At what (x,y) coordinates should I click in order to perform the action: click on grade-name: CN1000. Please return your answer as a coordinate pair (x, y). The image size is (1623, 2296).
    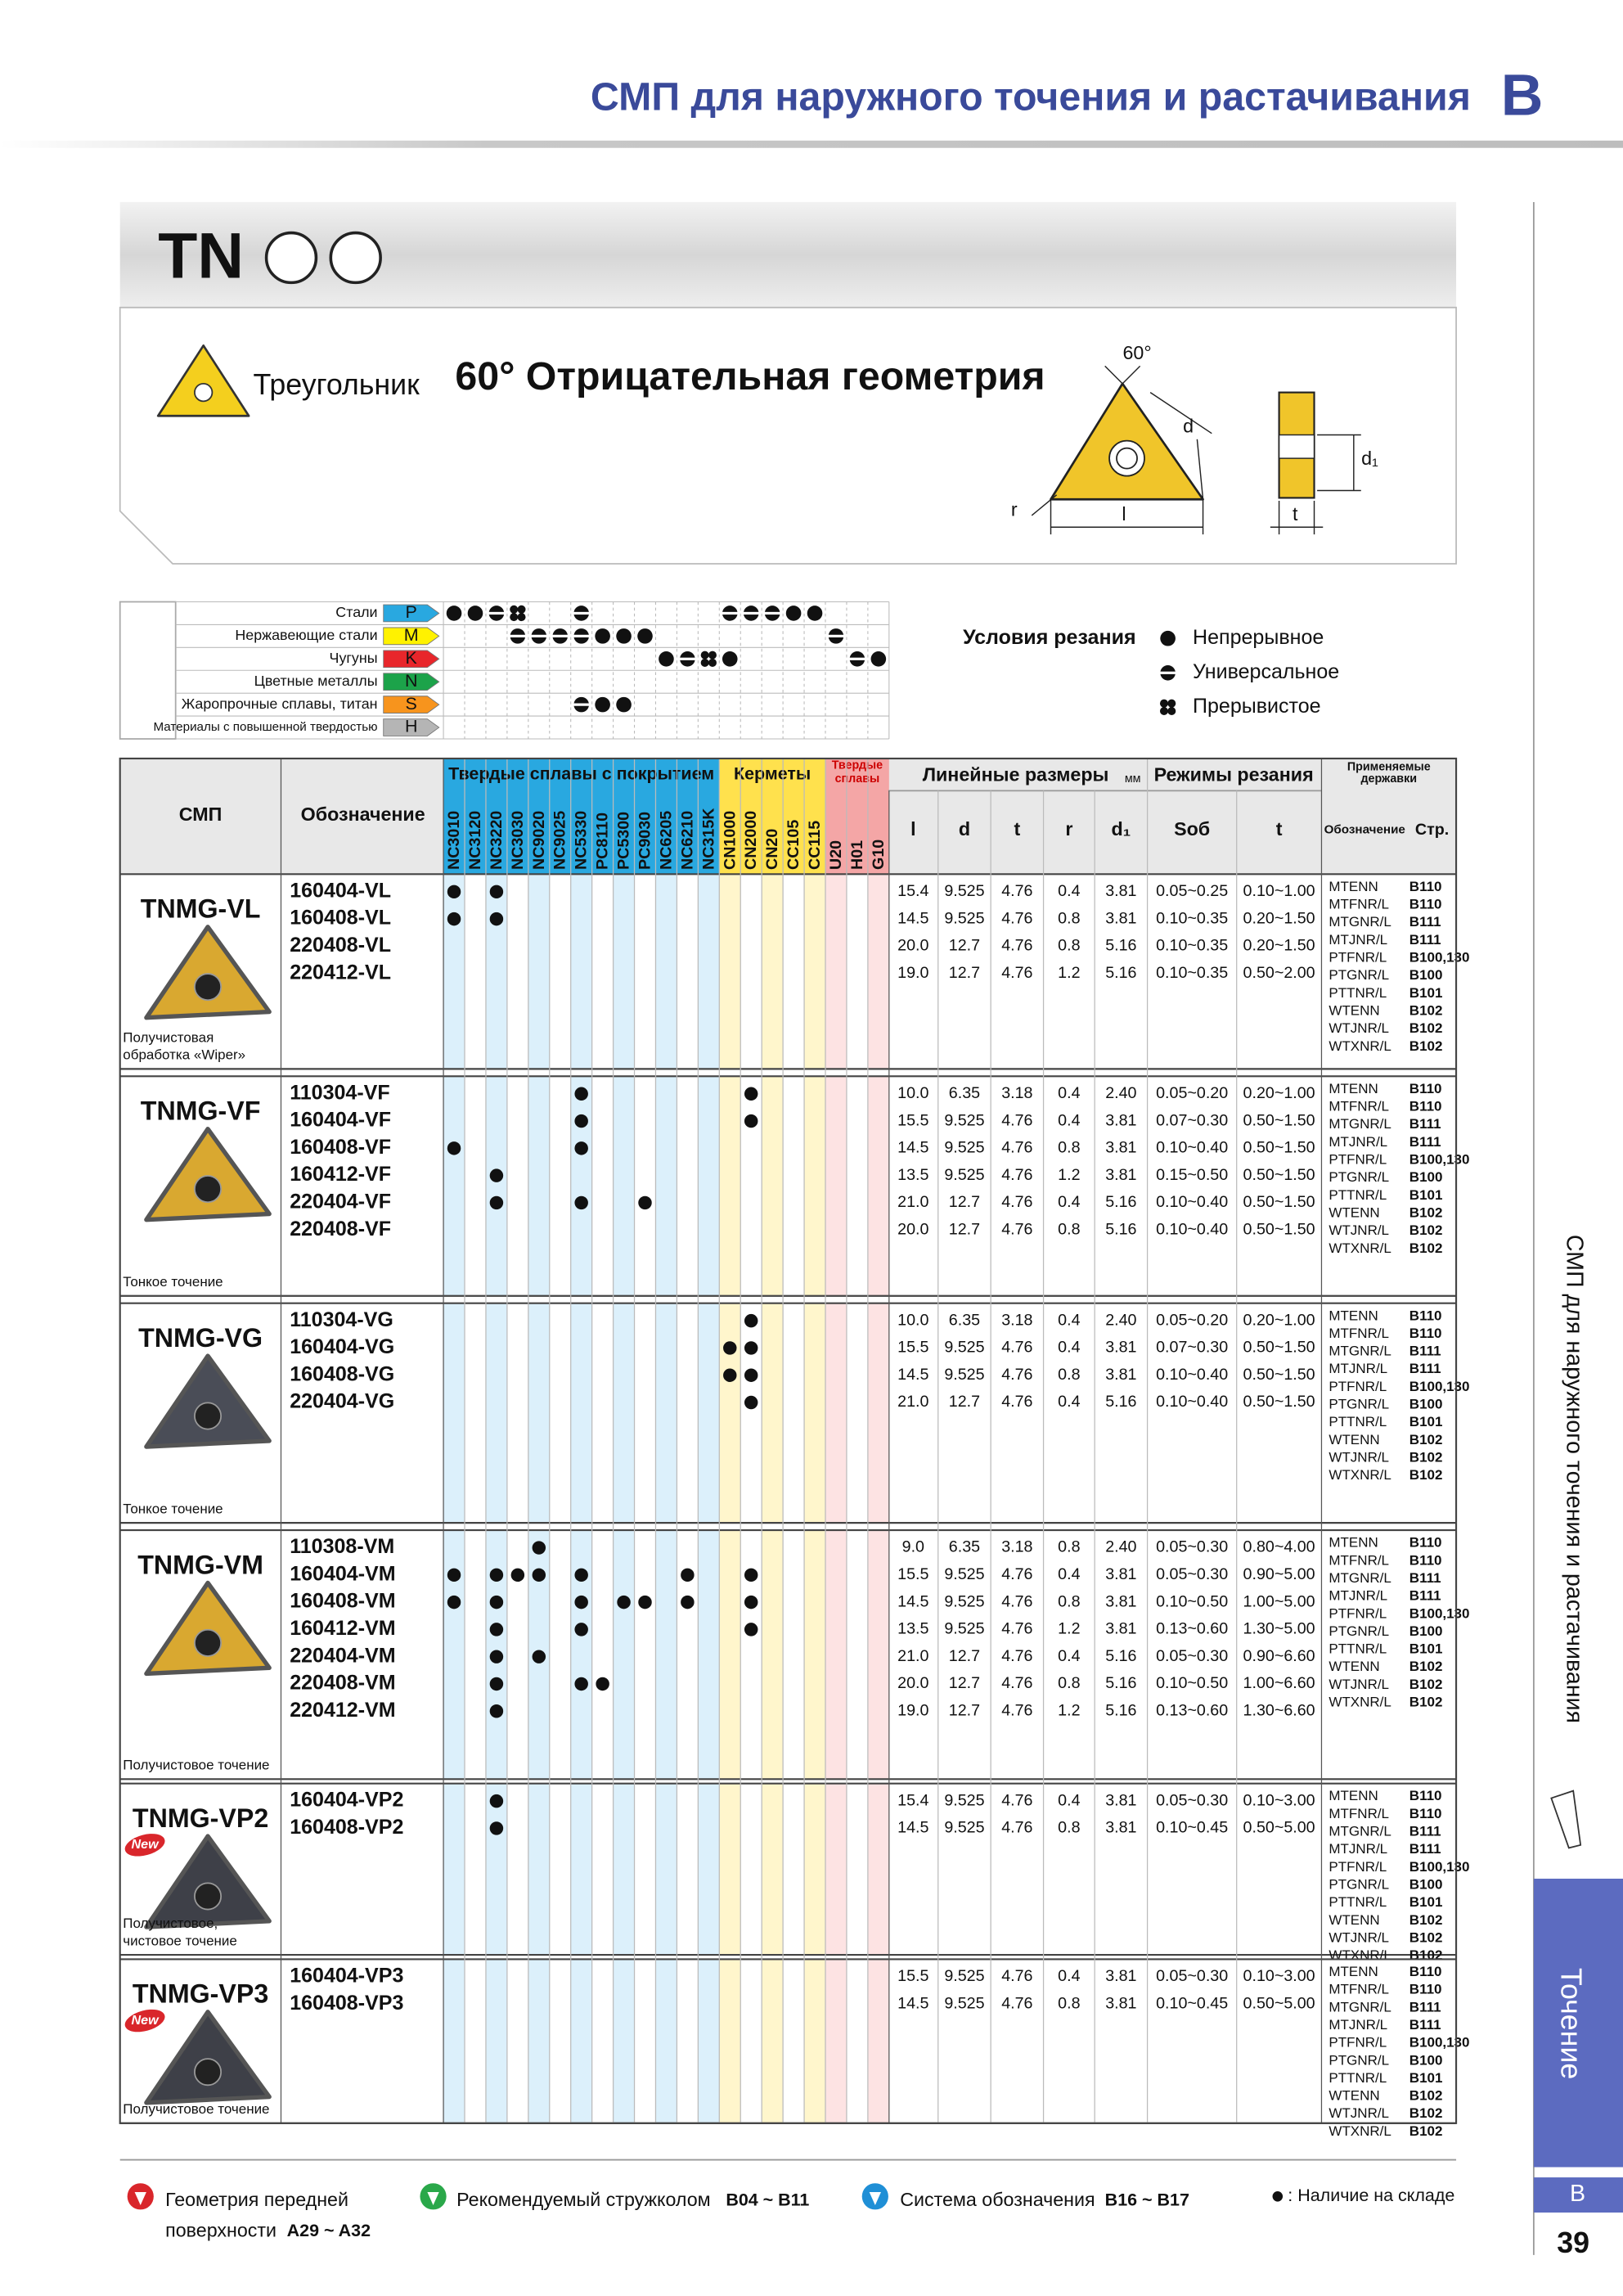
    Looking at the image, I should click on (730, 841).